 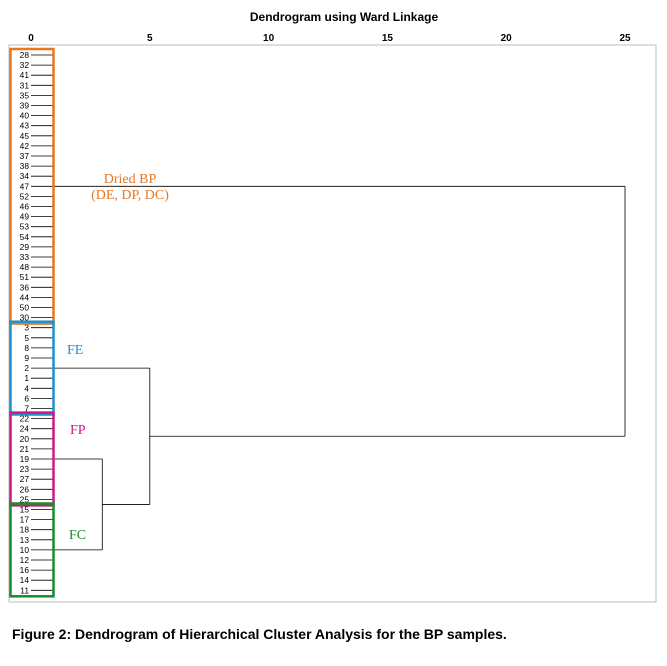 What do you see at coordinates (388, 38) in the screenshot?
I see `x-tick-label: 15` at bounding box center [388, 38].